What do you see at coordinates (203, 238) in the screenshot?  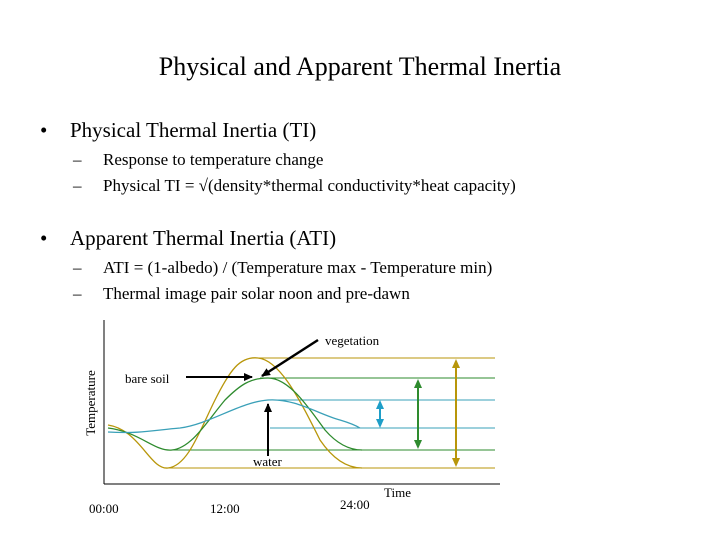 I see `bullet-heading: Apparent Thermal Inertia (ATI)` at bounding box center [203, 238].